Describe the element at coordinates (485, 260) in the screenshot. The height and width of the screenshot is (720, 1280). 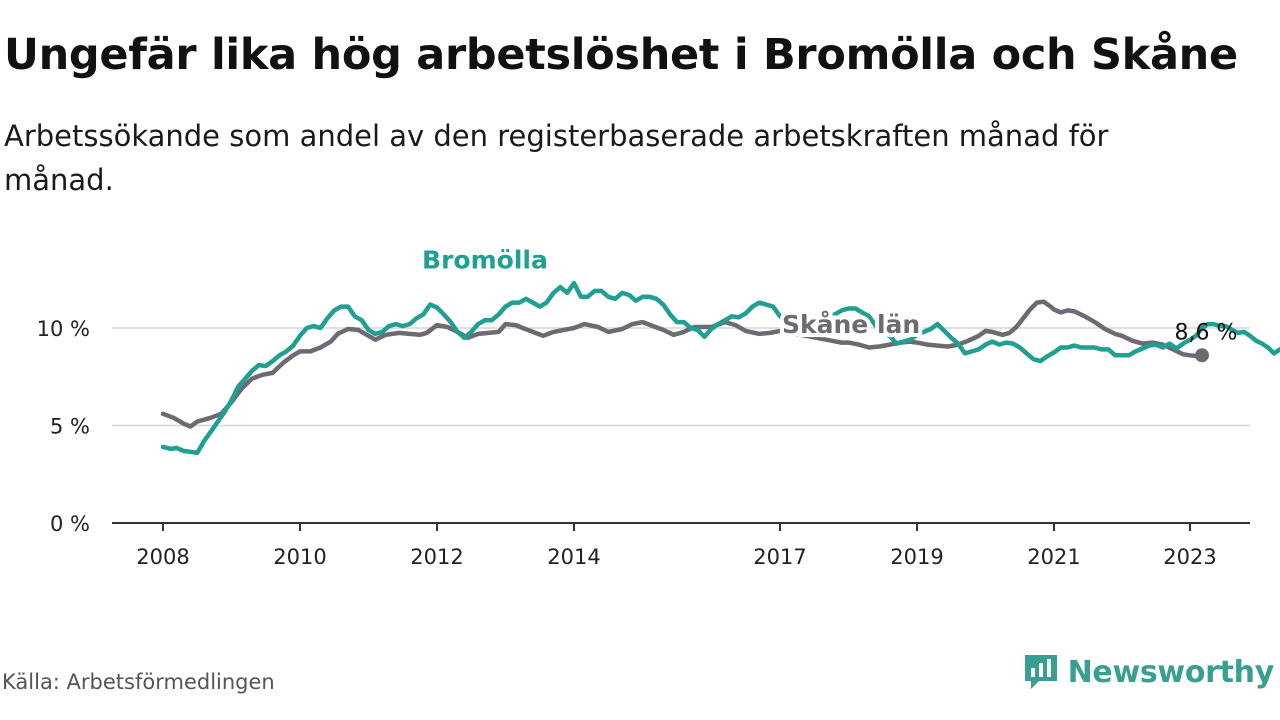
I see `series-label-bromolla: Bromölla` at that location.